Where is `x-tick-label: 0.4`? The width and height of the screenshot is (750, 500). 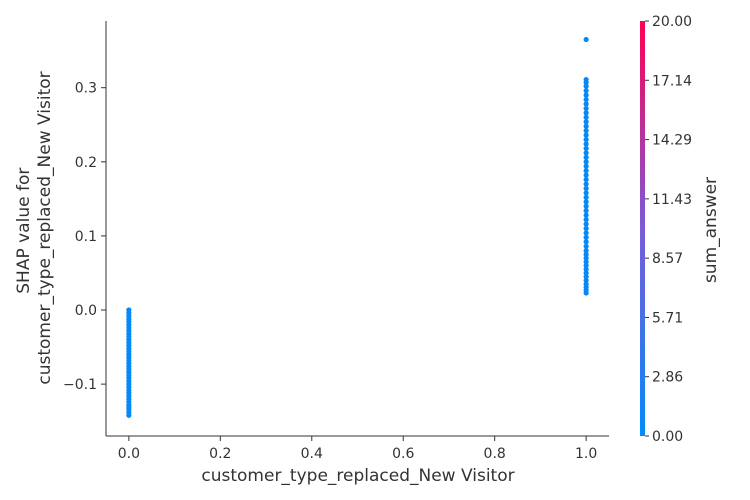
x-tick-label: 0.4 is located at coordinates (312, 454).